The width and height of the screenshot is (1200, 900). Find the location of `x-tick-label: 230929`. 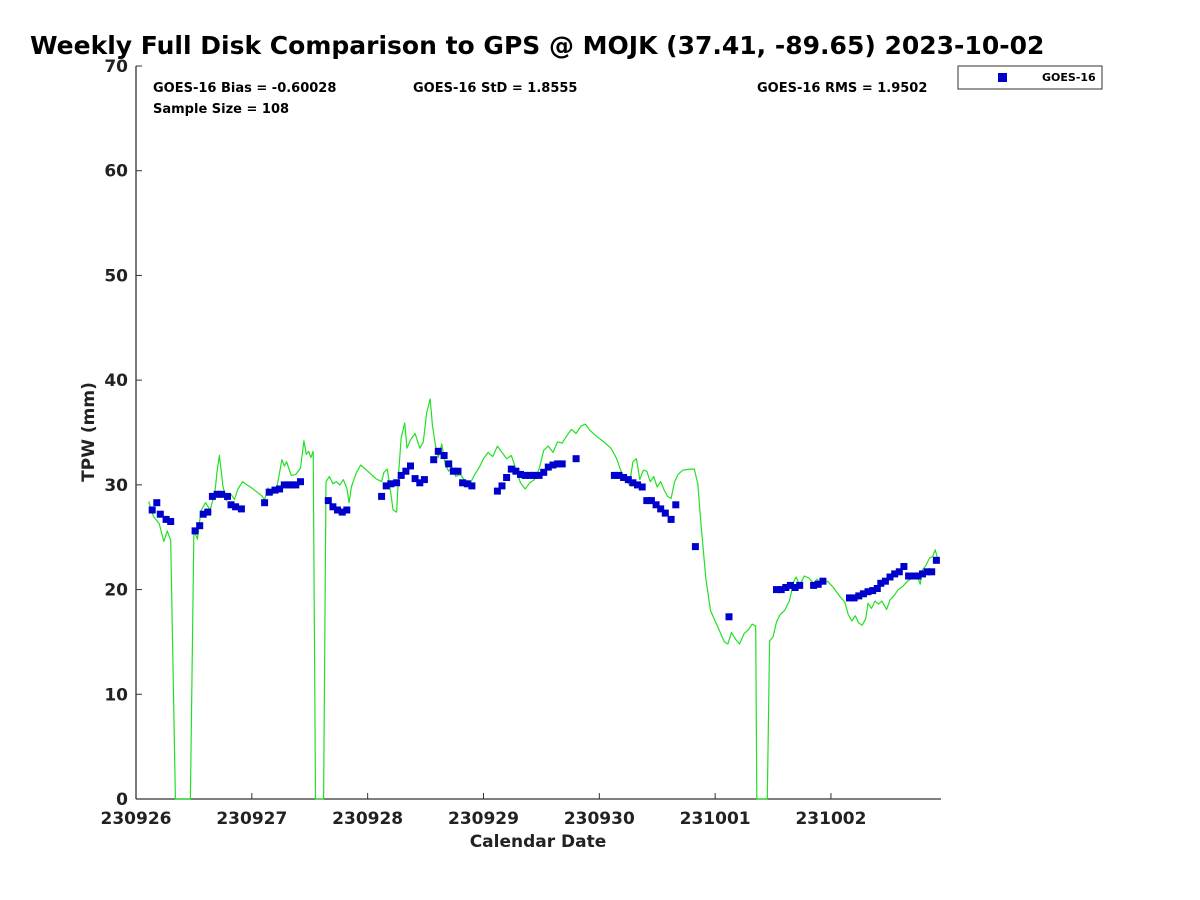

x-tick-label: 230929 is located at coordinates (483, 819).